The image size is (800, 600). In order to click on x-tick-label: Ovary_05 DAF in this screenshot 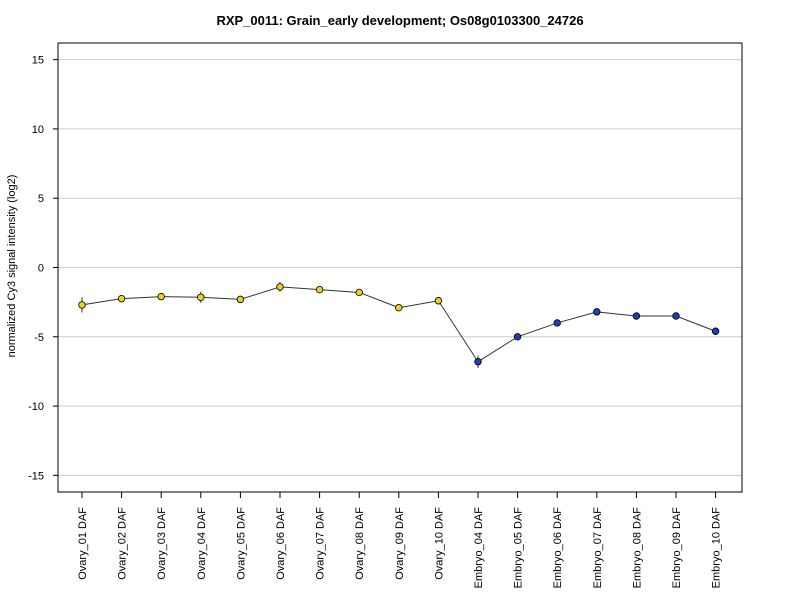, I will do `click(241, 543)`.